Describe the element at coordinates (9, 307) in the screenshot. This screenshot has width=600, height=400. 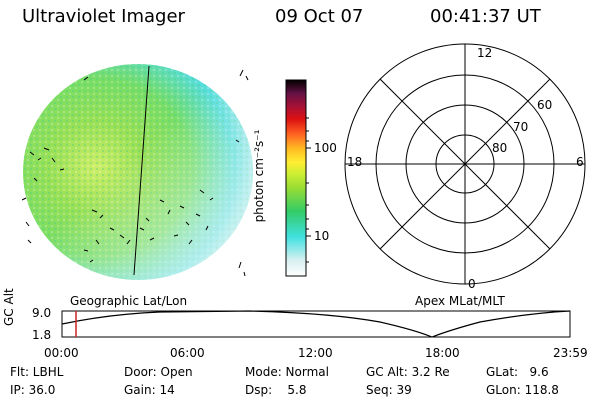
I see `altitude-ylabel: GC Alt` at that location.